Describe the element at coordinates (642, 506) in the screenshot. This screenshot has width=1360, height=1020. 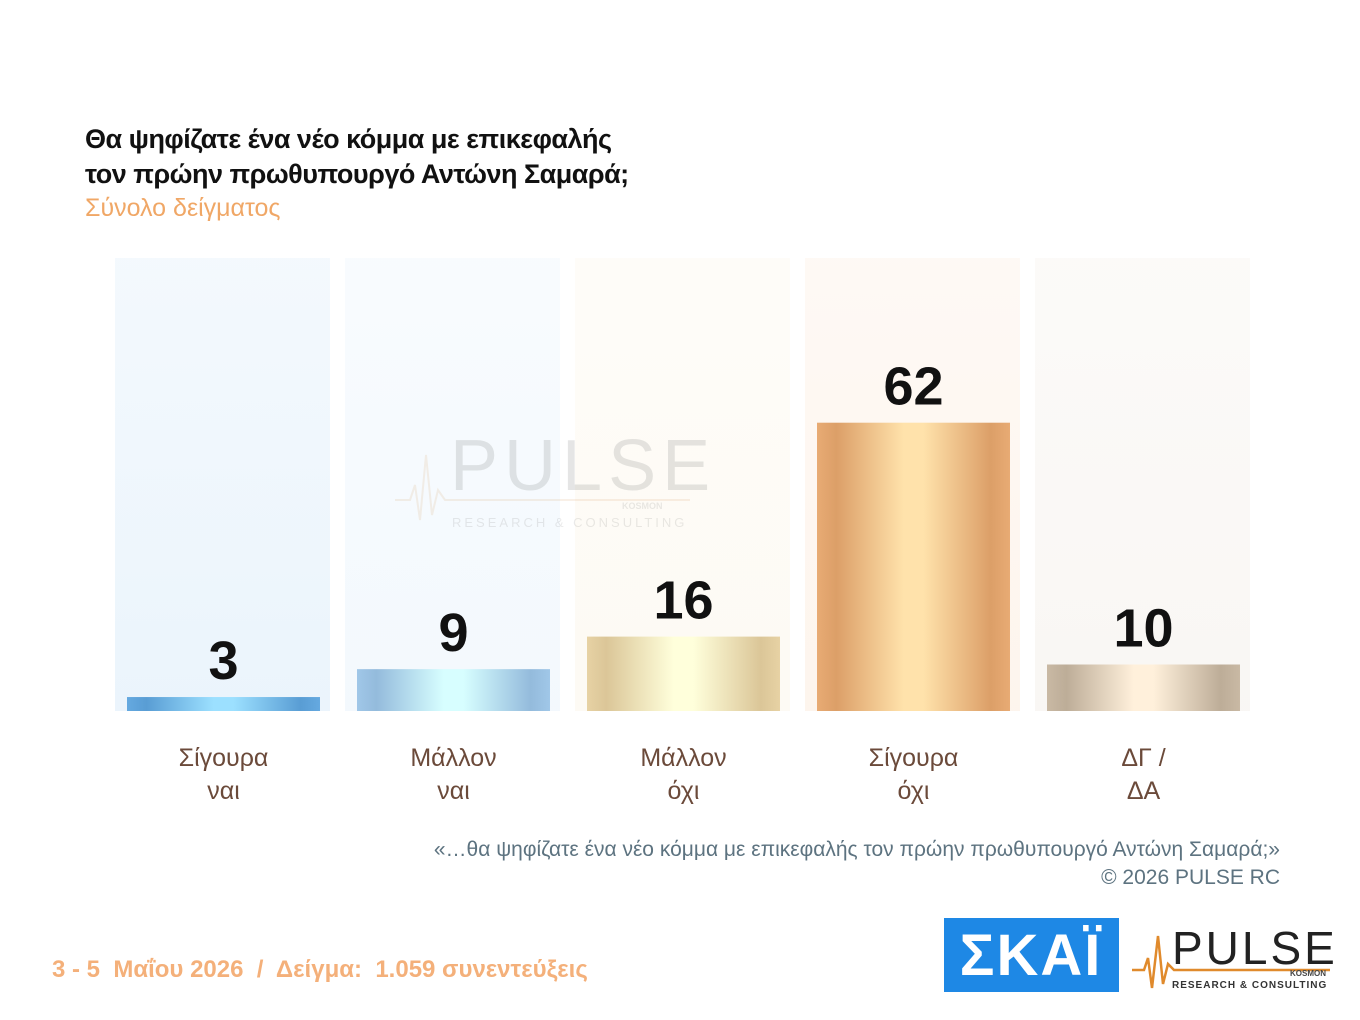
I see `watermark-kosmon-text: KOSMON` at that location.